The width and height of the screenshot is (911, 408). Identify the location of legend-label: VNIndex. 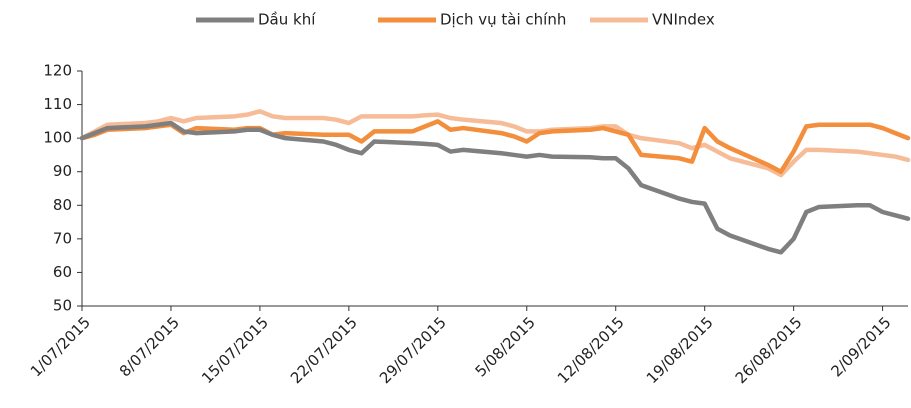
(683, 20).